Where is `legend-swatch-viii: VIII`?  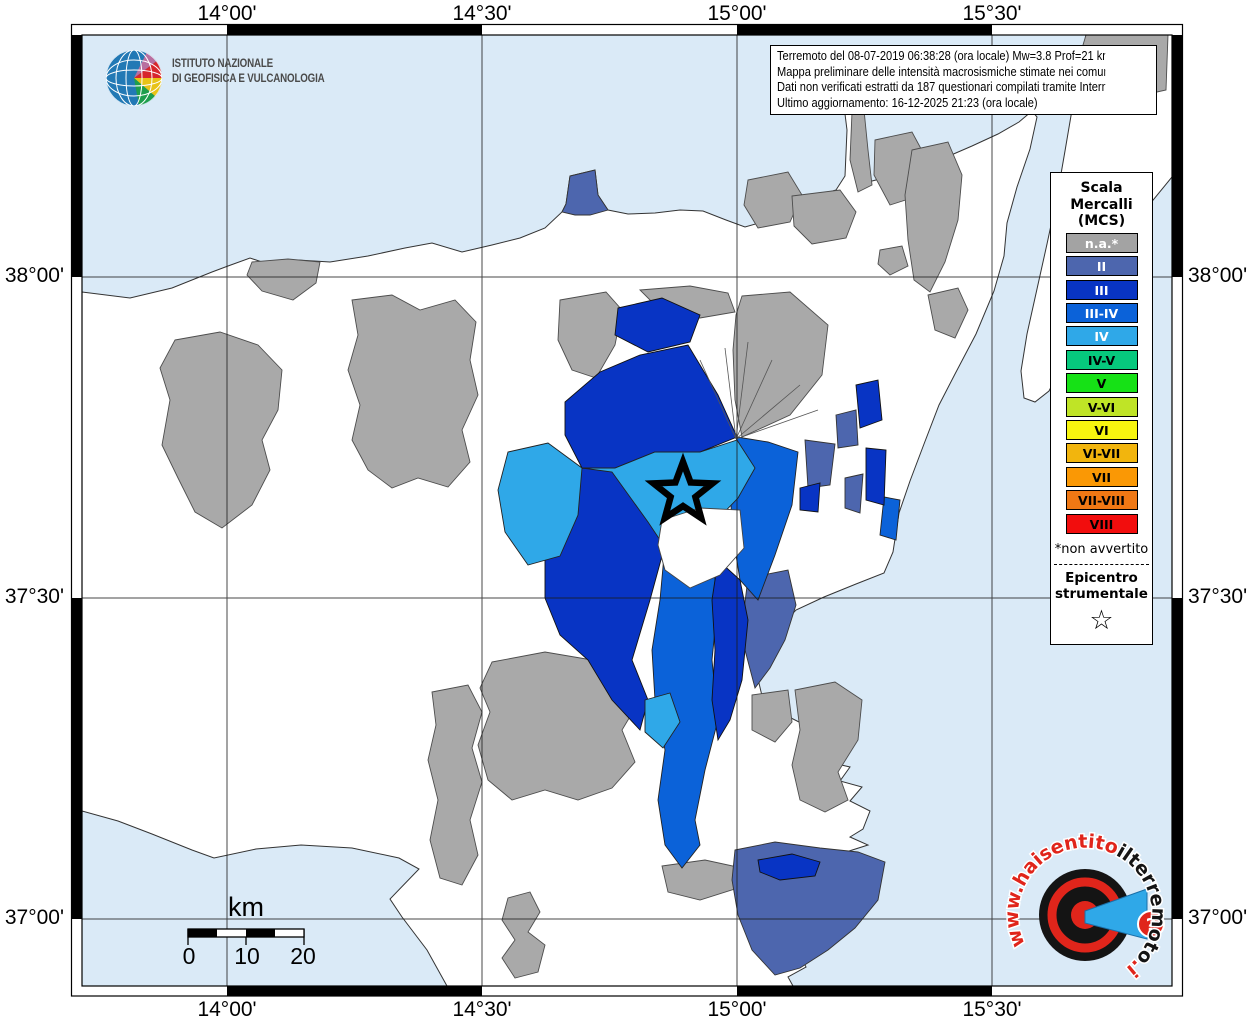
legend-swatch-viii: VIII is located at coordinates (1101, 523).